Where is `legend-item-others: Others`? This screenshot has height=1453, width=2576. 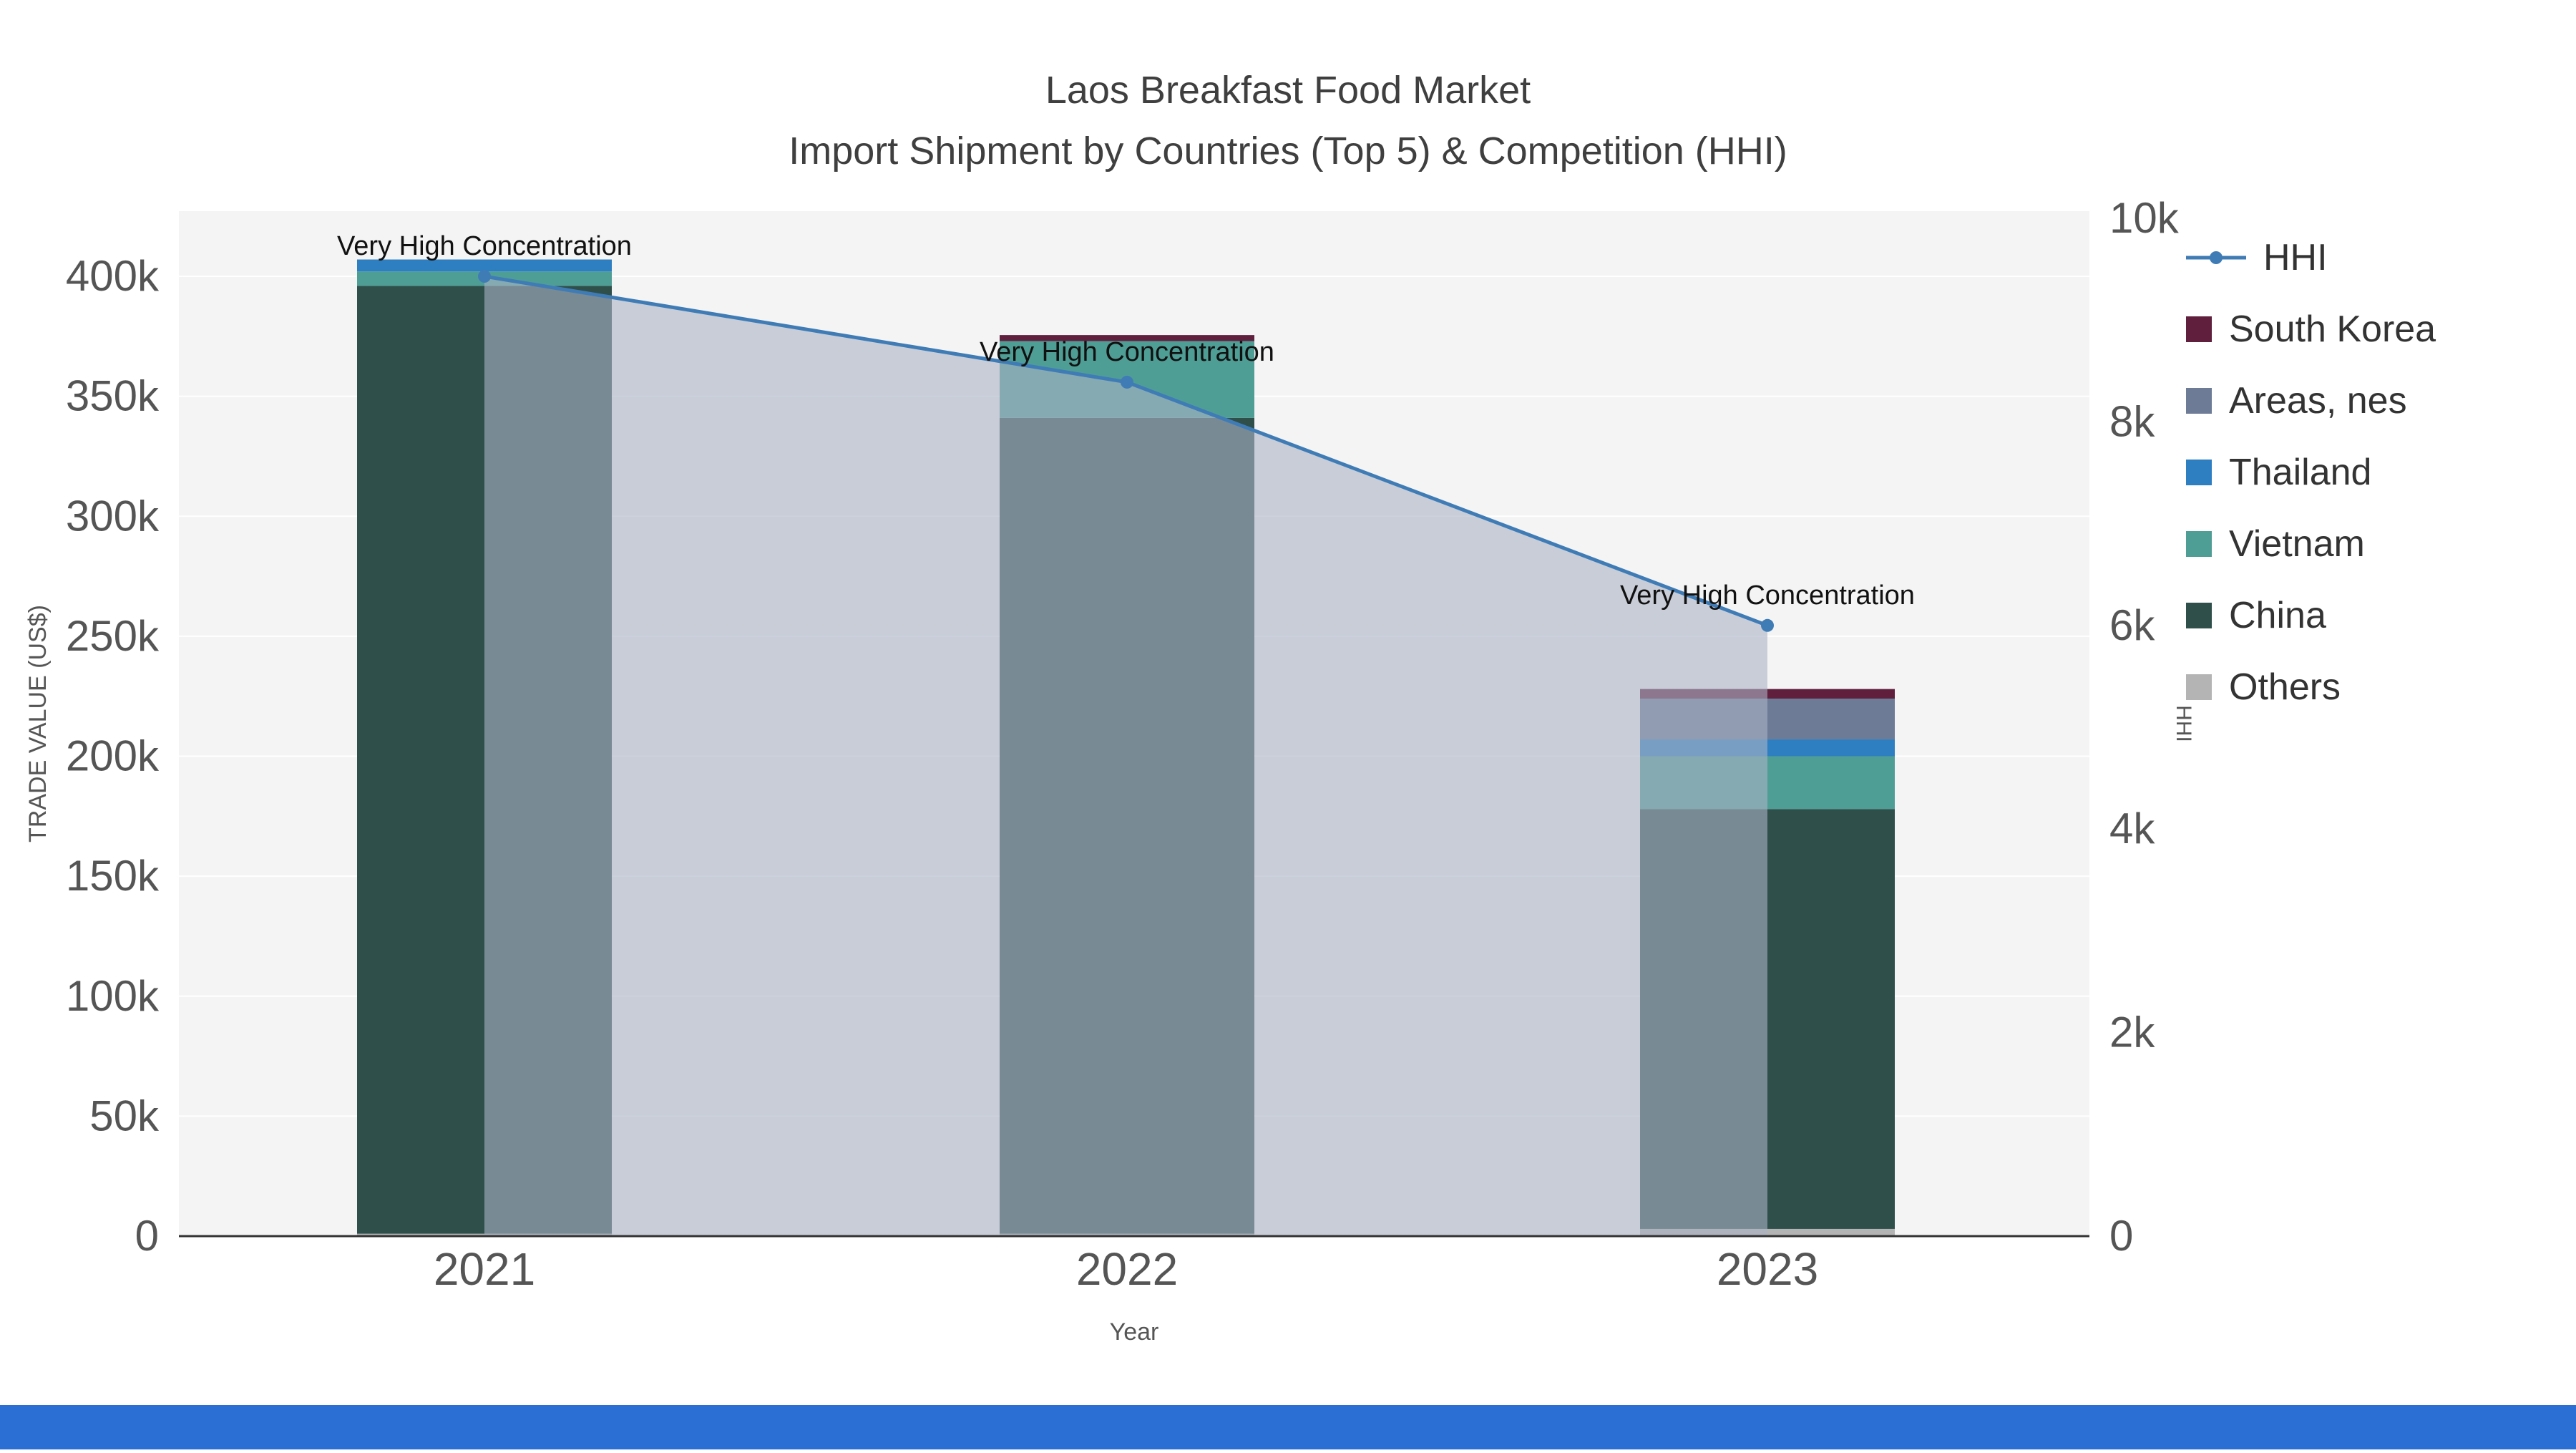 legend-item-others: Others is located at coordinates (2311, 687).